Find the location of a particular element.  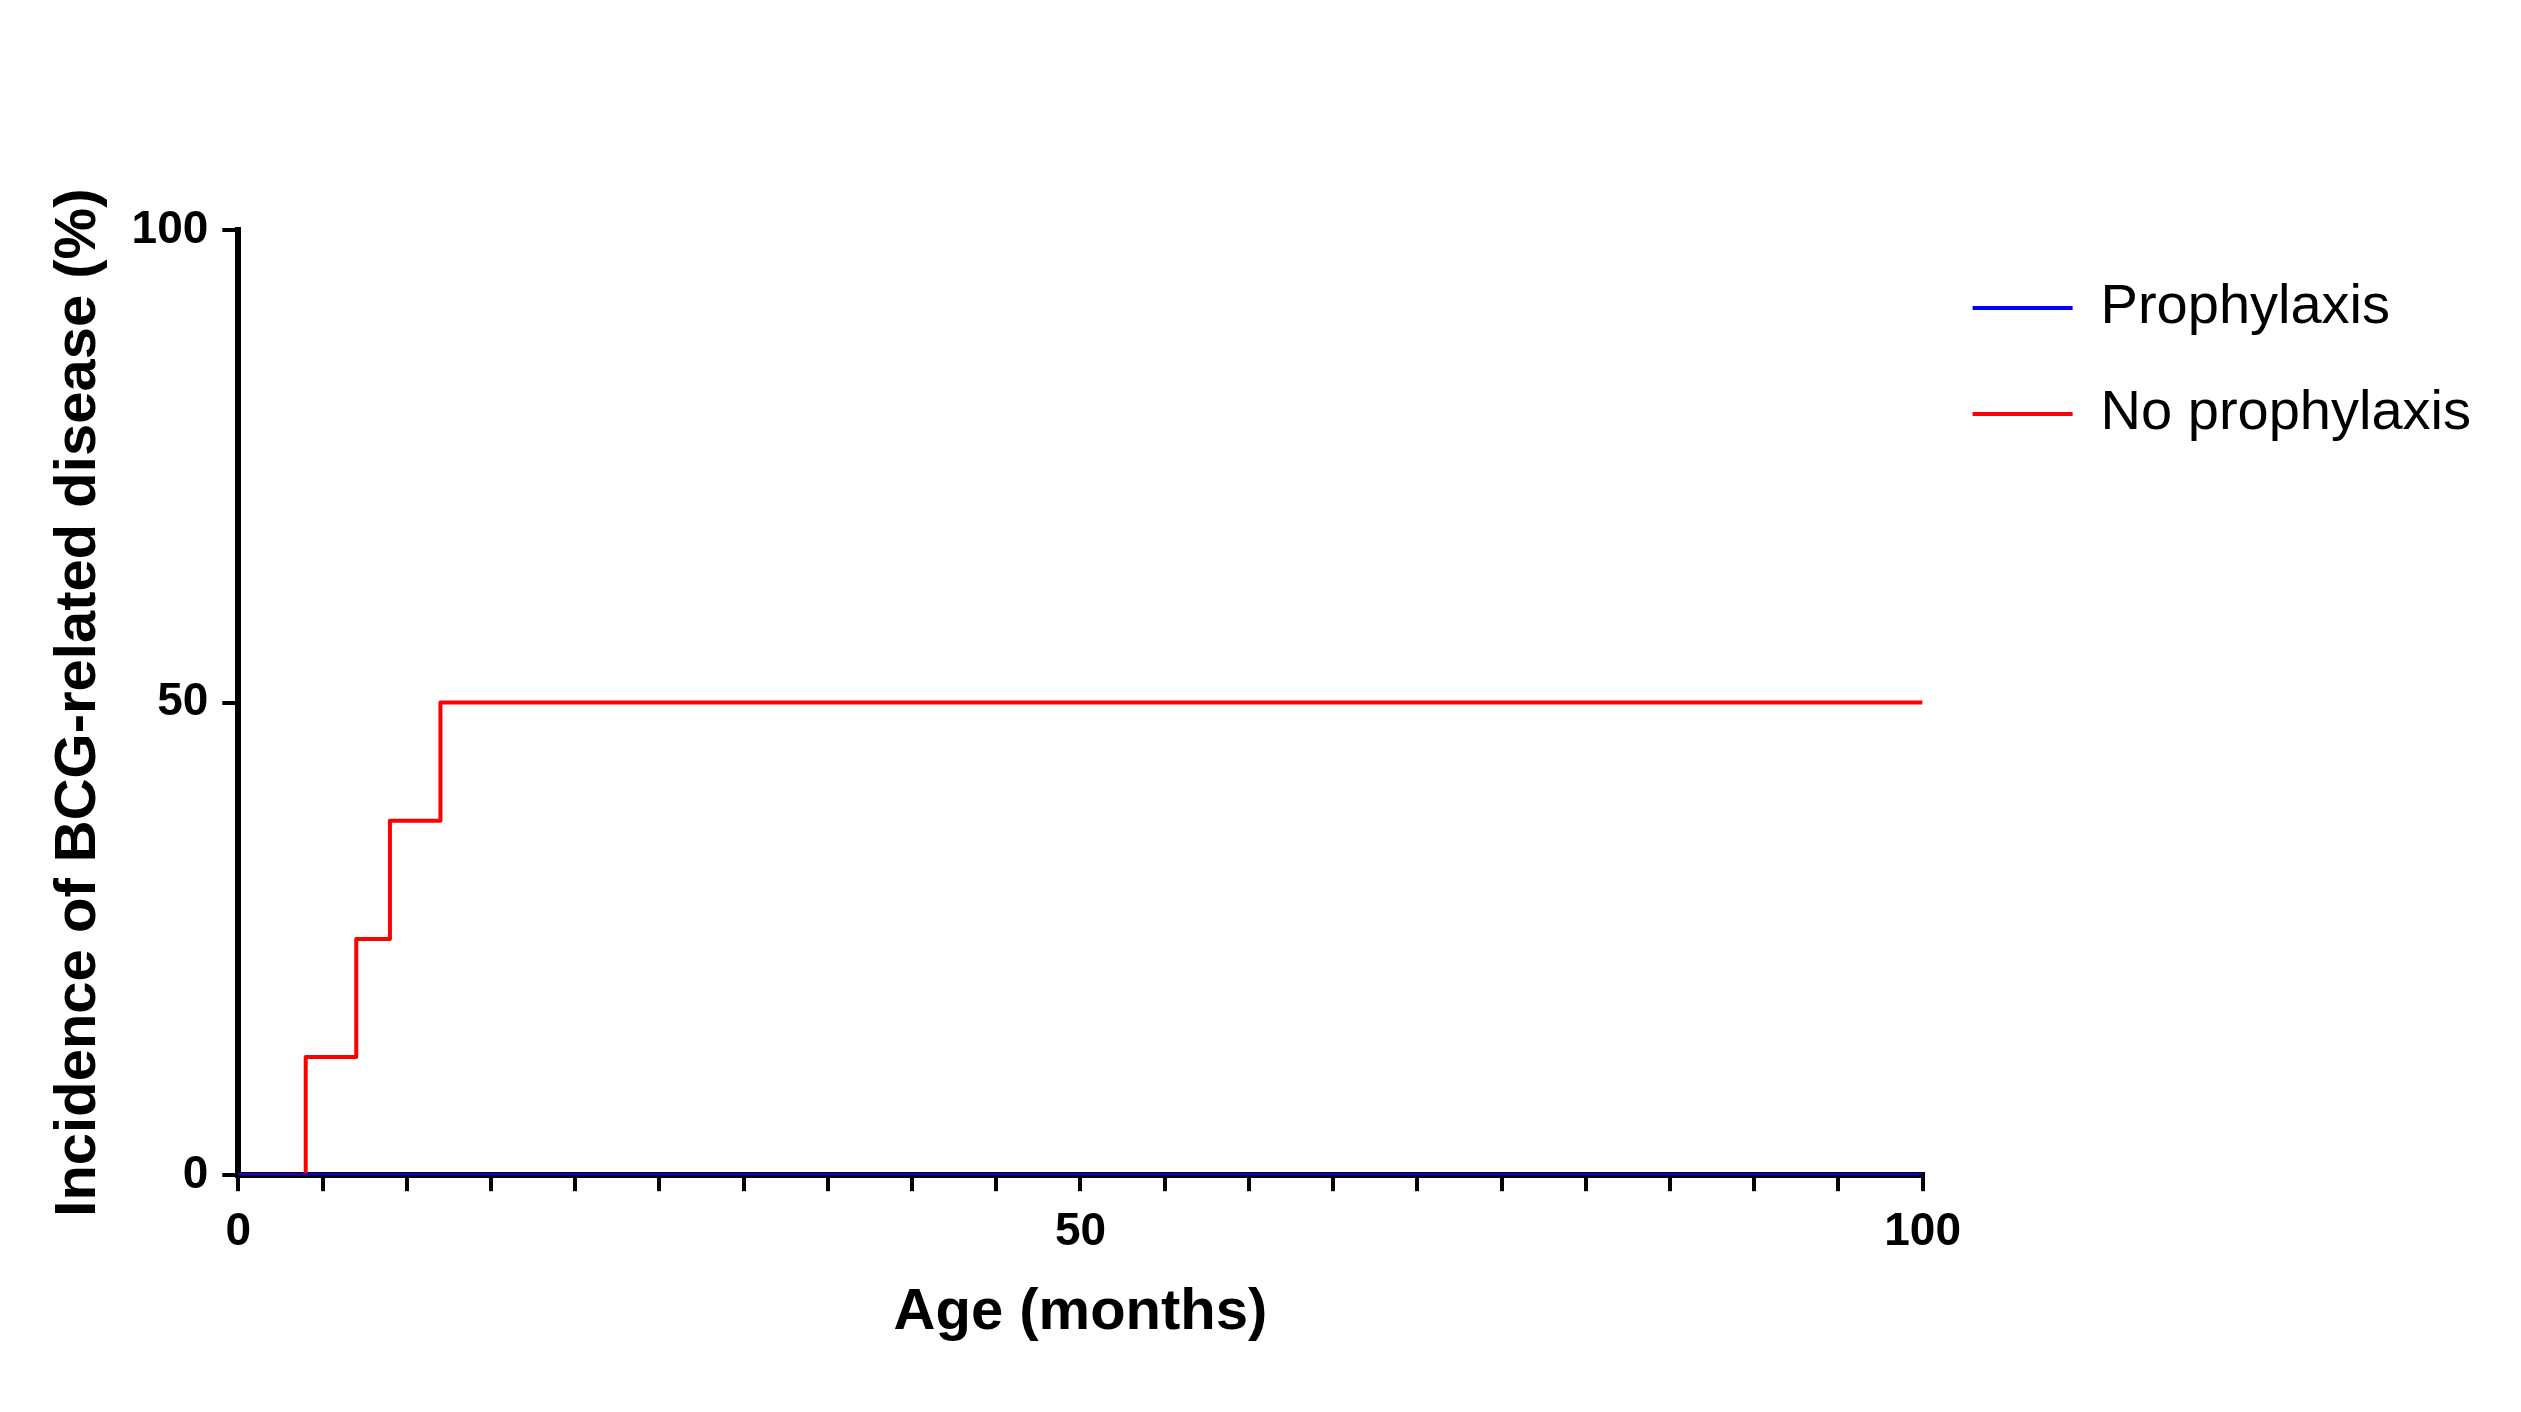

legend-label: No prophylaxis is located at coordinates (2286, 410).